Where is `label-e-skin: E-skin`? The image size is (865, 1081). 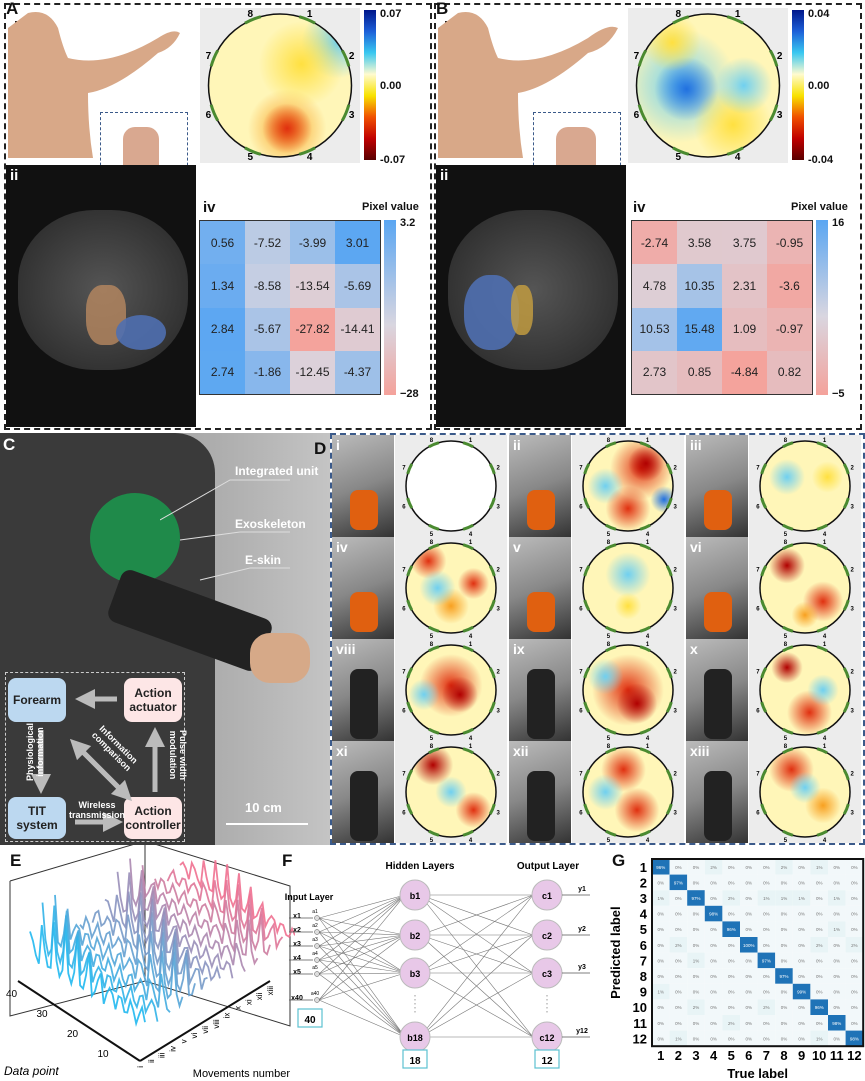
label-e-skin: E-skin is located at coordinates (263, 560).